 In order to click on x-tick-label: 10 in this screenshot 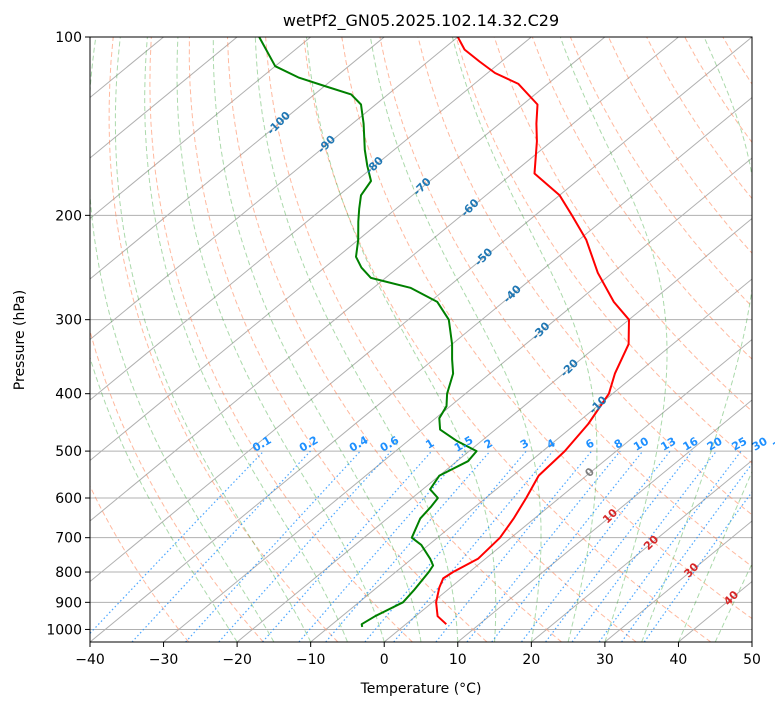, I will do `click(458, 660)`.